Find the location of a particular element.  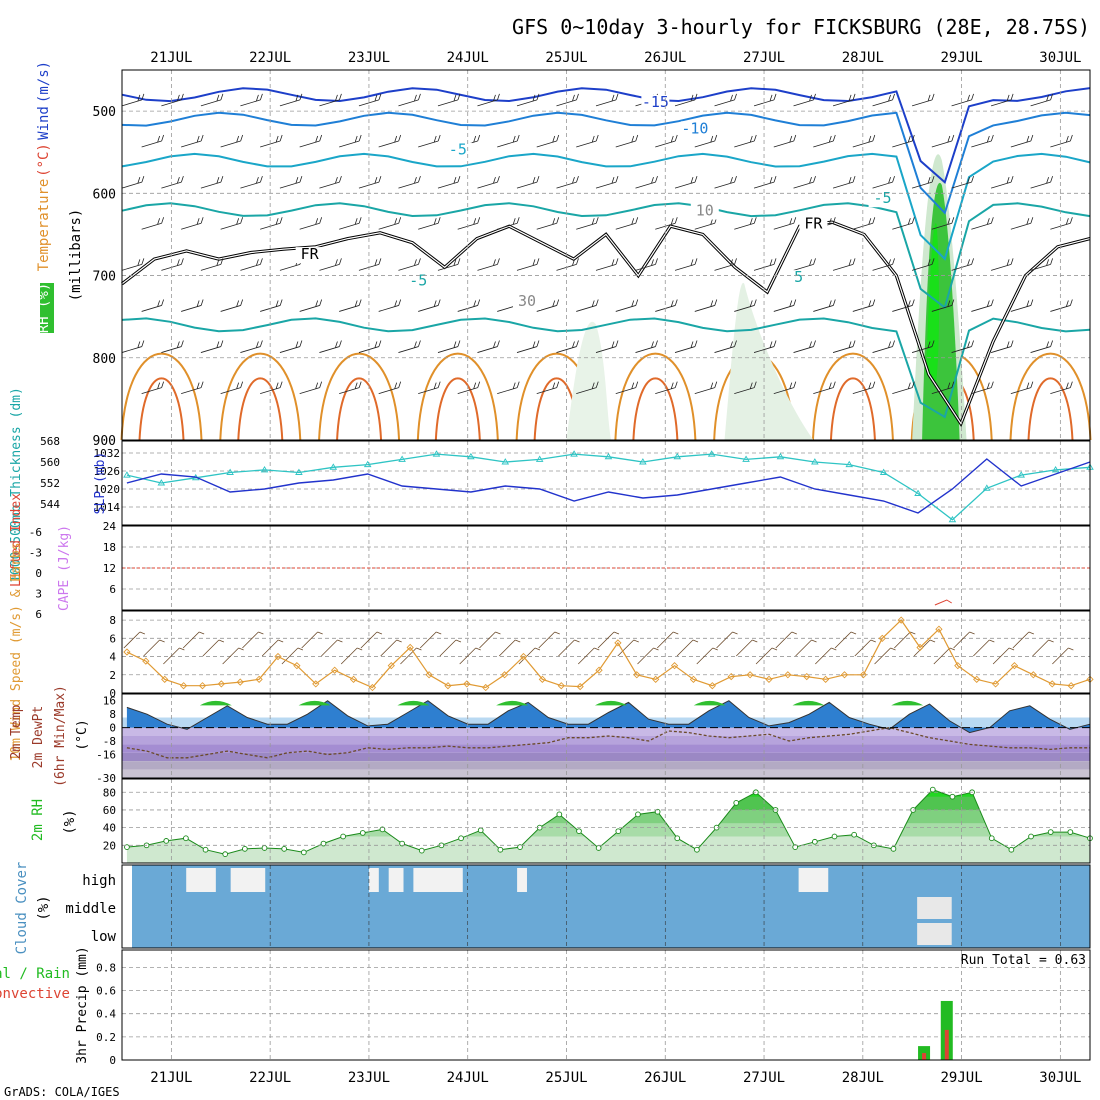

x-tick-label: 21JUL is located at coordinates (171, 58).